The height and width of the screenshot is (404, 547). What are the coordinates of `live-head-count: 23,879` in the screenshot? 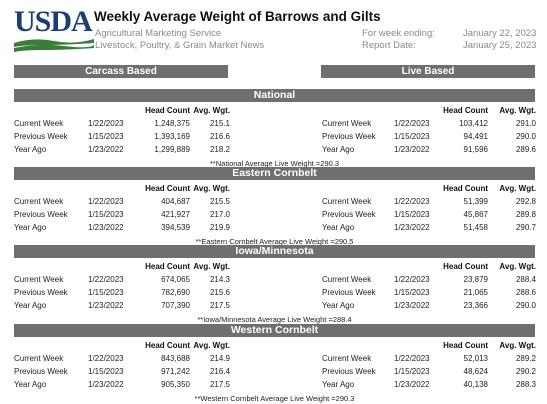 It's located at (475, 279).